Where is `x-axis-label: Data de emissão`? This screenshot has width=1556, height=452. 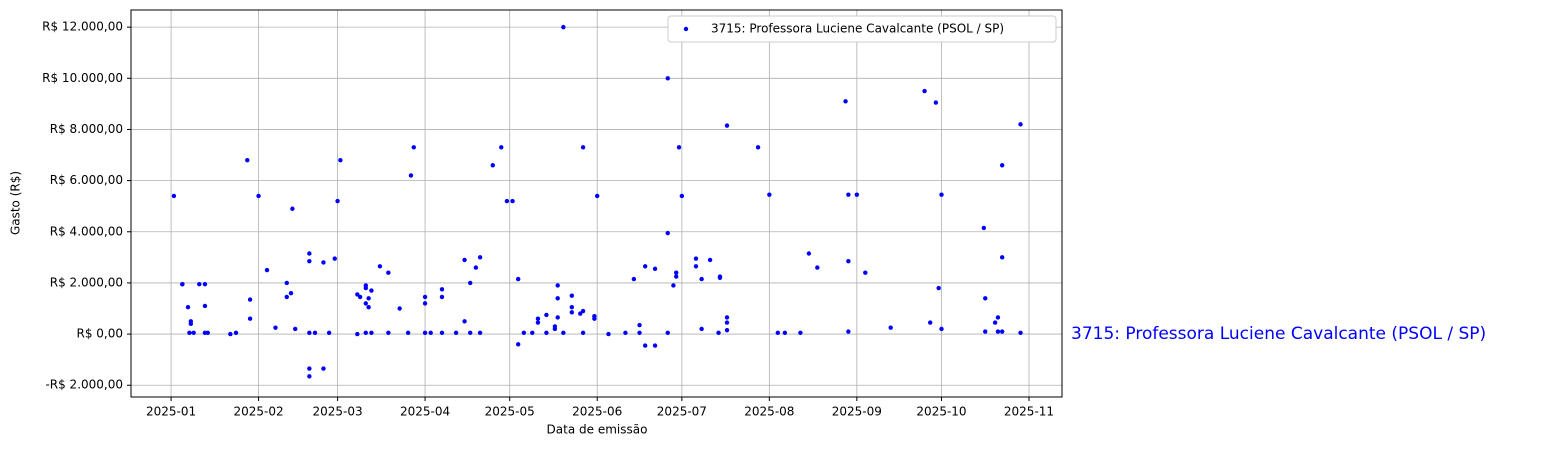
x-axis-label: Data de emissão is located at coordinates (597, 430).